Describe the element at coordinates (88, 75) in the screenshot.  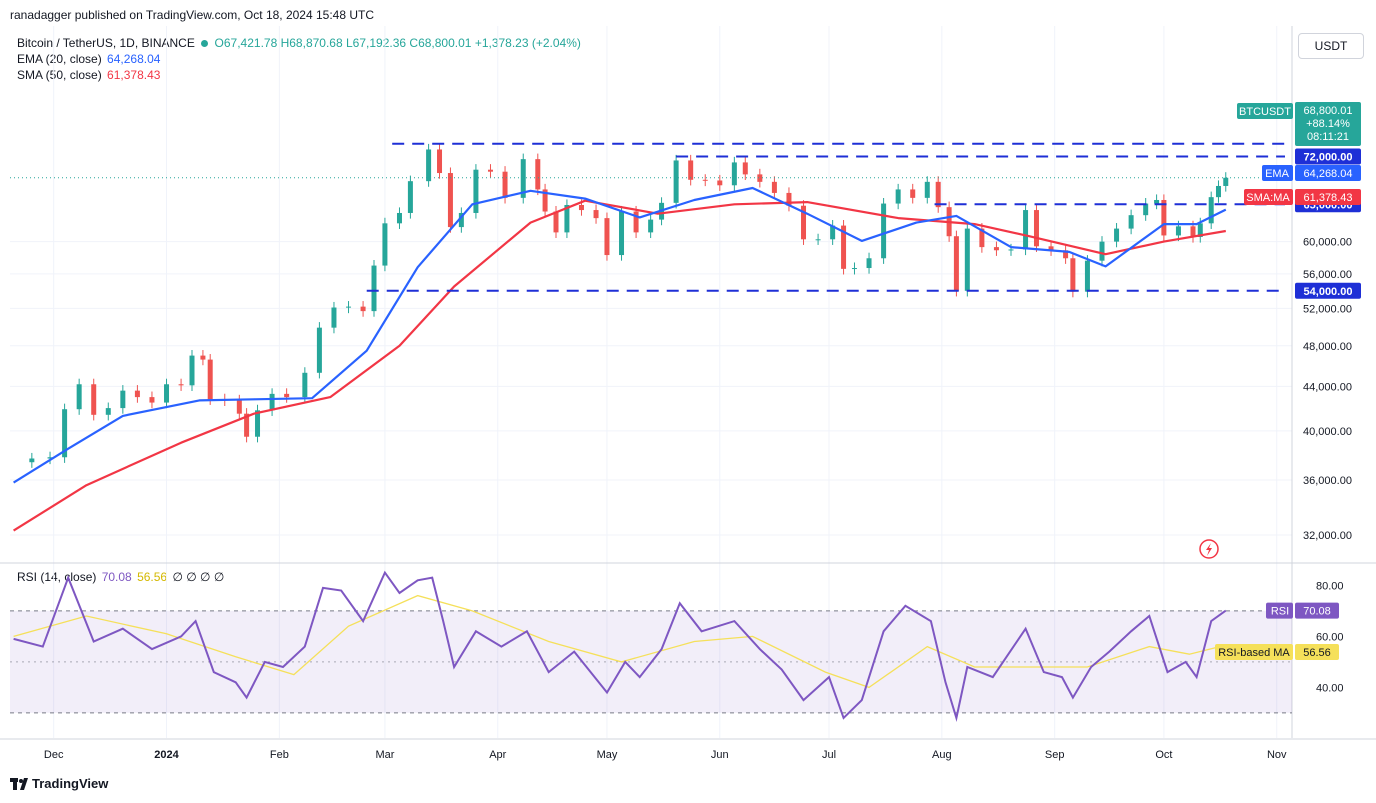
I see `sma-legend: SMA (50, close) 61,378.43` at that location.